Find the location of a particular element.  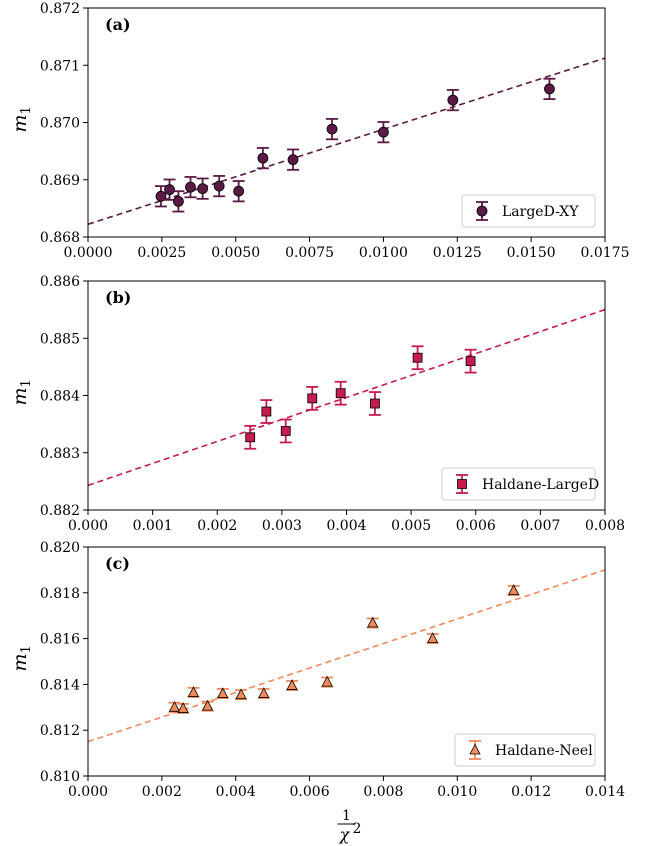

panel-label: (c) is located at coordinates (117, 563).